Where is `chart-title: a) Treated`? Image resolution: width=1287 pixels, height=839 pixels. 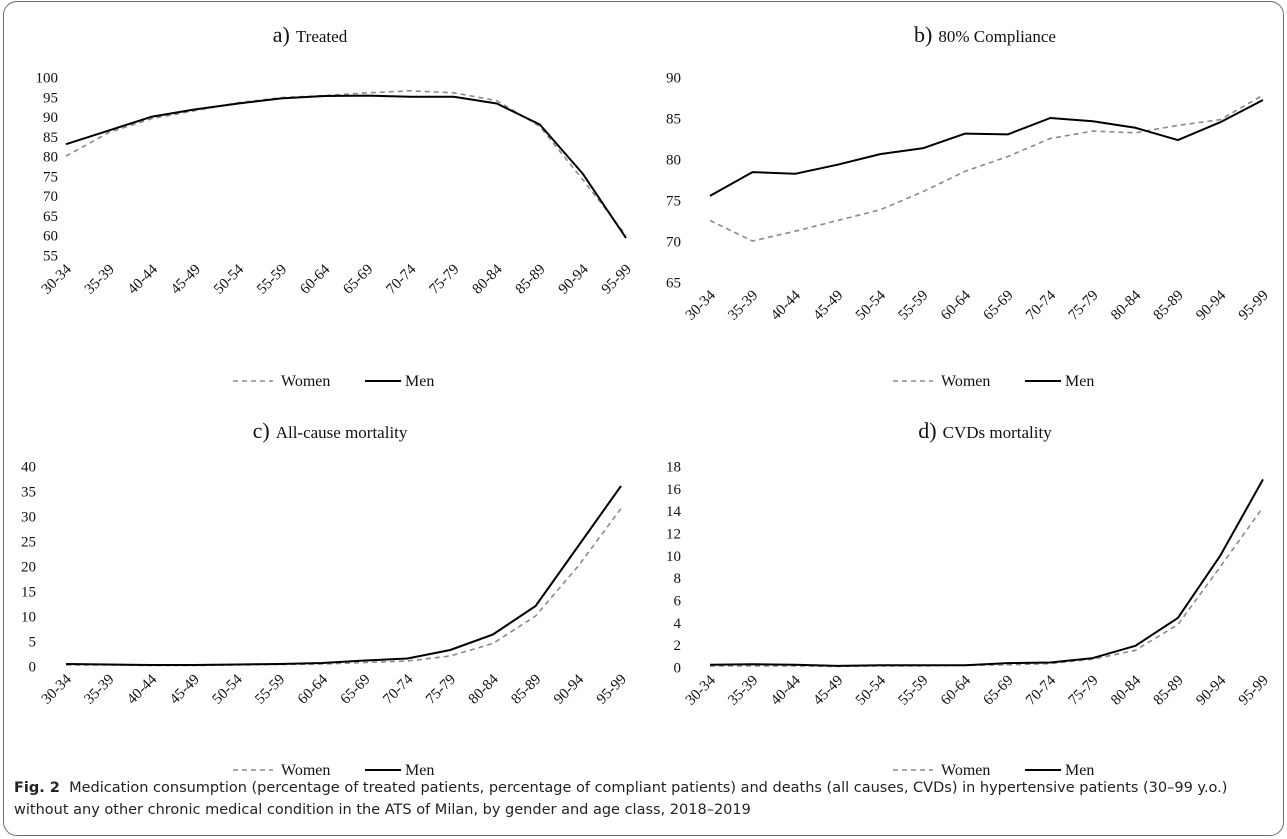
chart-title: a) Treated is located at coordinates (310, 34).